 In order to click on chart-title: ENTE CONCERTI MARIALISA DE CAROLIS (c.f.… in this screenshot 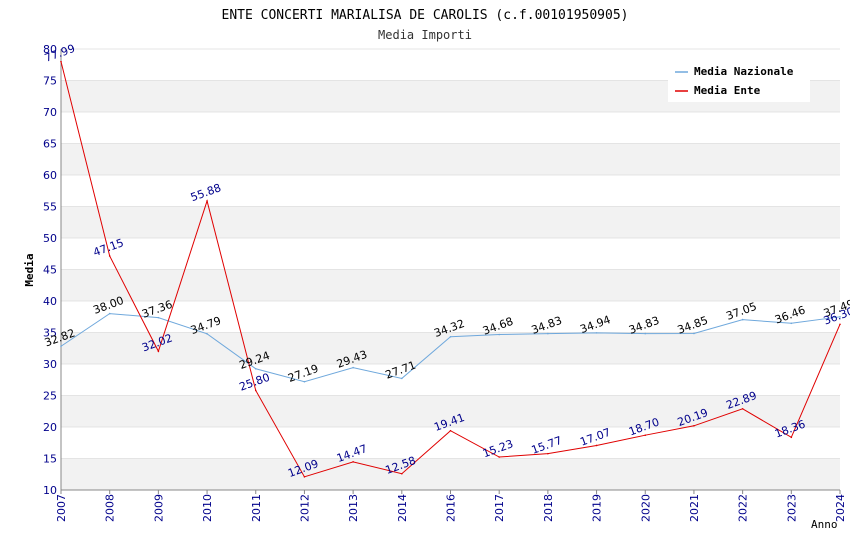, I will do `click(425, 15)`.